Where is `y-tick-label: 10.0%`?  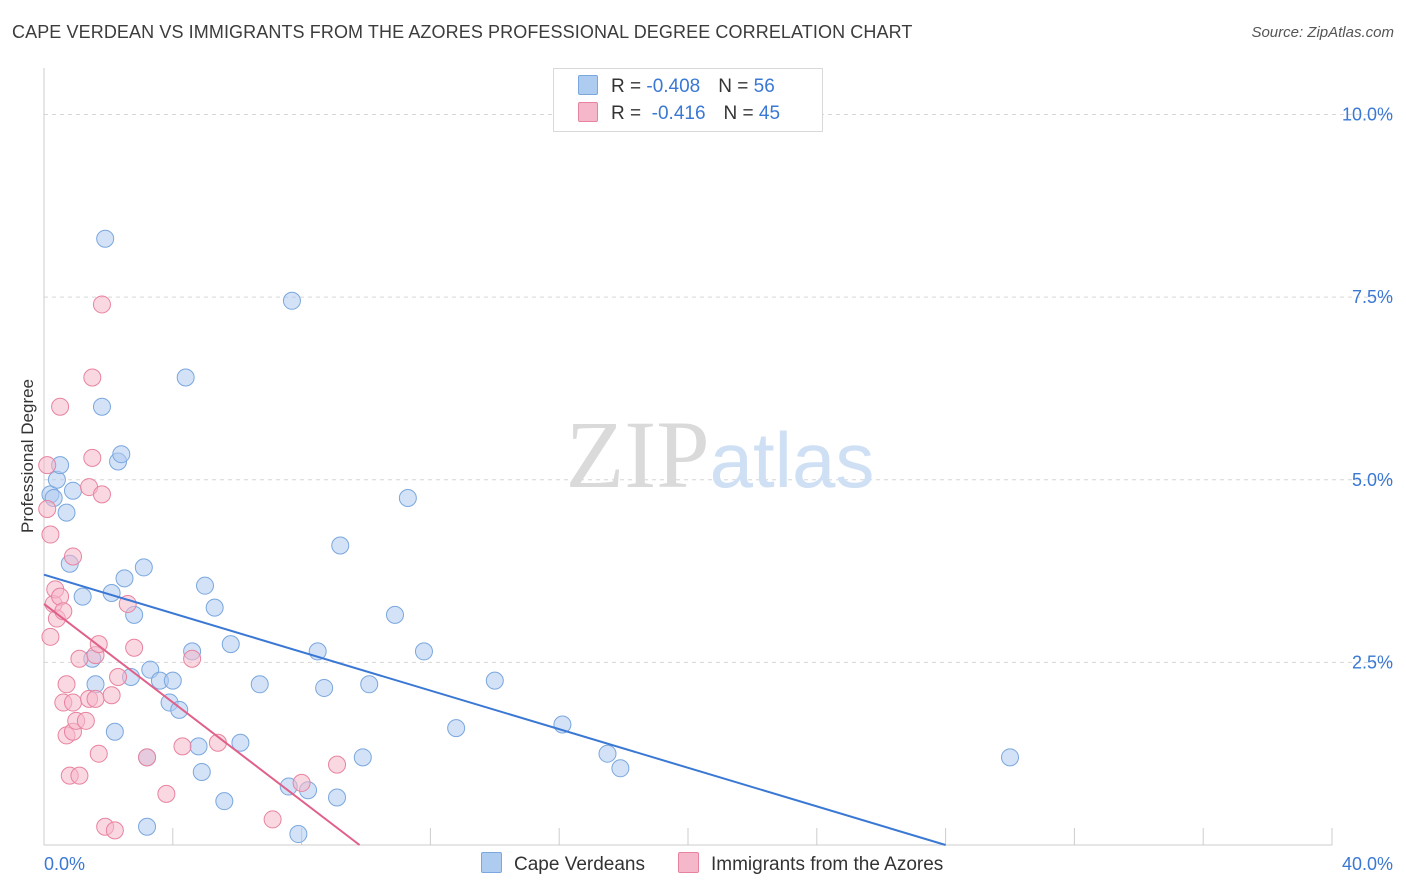
y-tick-label: 10.0% is located at coordinates (1367, 115).